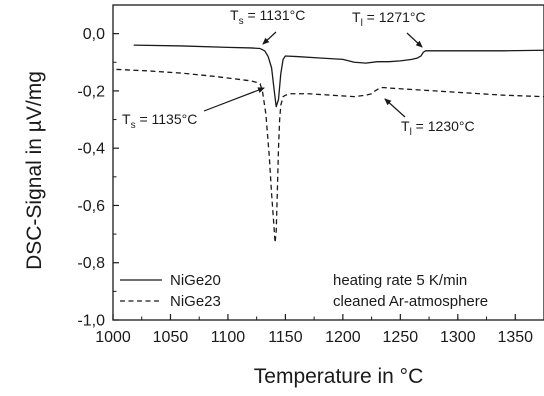 The image size is (544, 396). What do you see at coordinates (91, 263) in the screenshot?
I see `y-tick-label: -0,8` at bounding box center [91, 263].